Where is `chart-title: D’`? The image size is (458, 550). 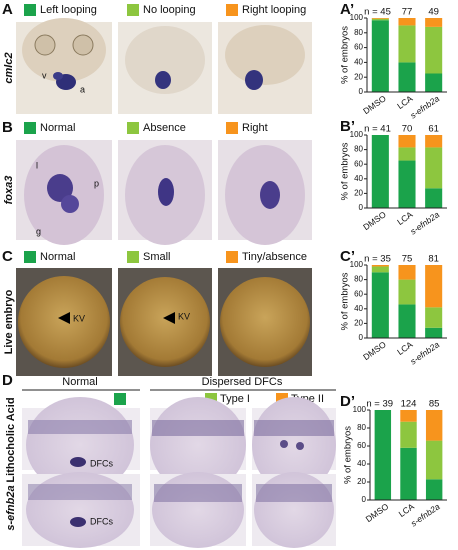 chart-title: D’ is located at coordinates (347, 401).